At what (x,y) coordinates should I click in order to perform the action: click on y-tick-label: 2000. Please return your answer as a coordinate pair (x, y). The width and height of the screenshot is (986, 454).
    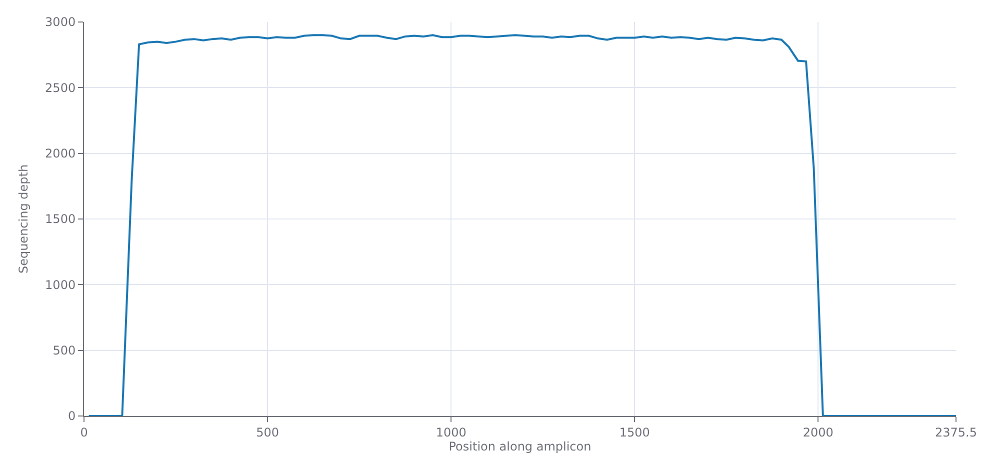
    Looking at the image, I should click on (60, 153).